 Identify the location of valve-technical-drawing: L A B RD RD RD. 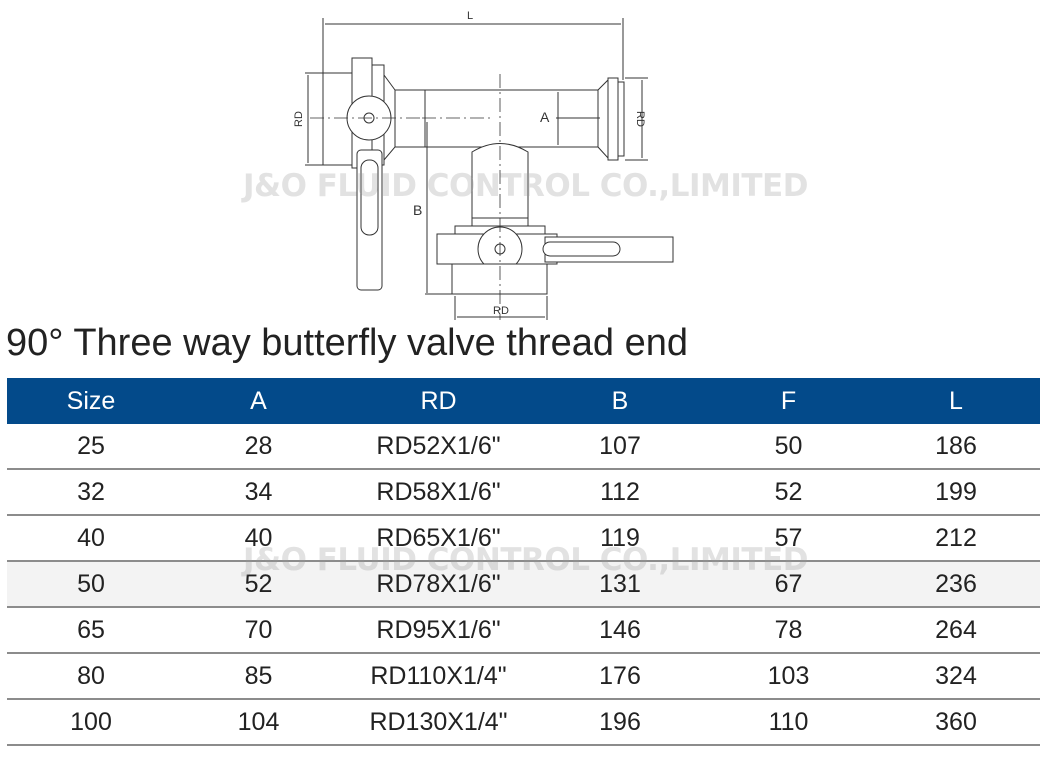
(483, 165).